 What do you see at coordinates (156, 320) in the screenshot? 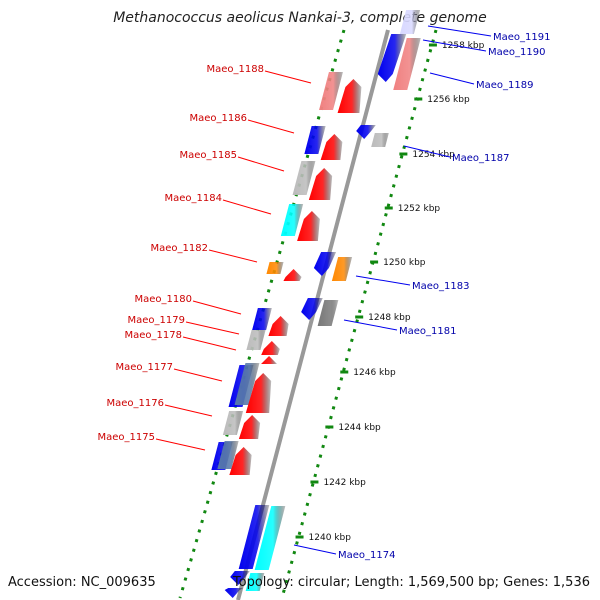
I see `left-gene-label: Maeo_1179` at bounding box center [156, 320].